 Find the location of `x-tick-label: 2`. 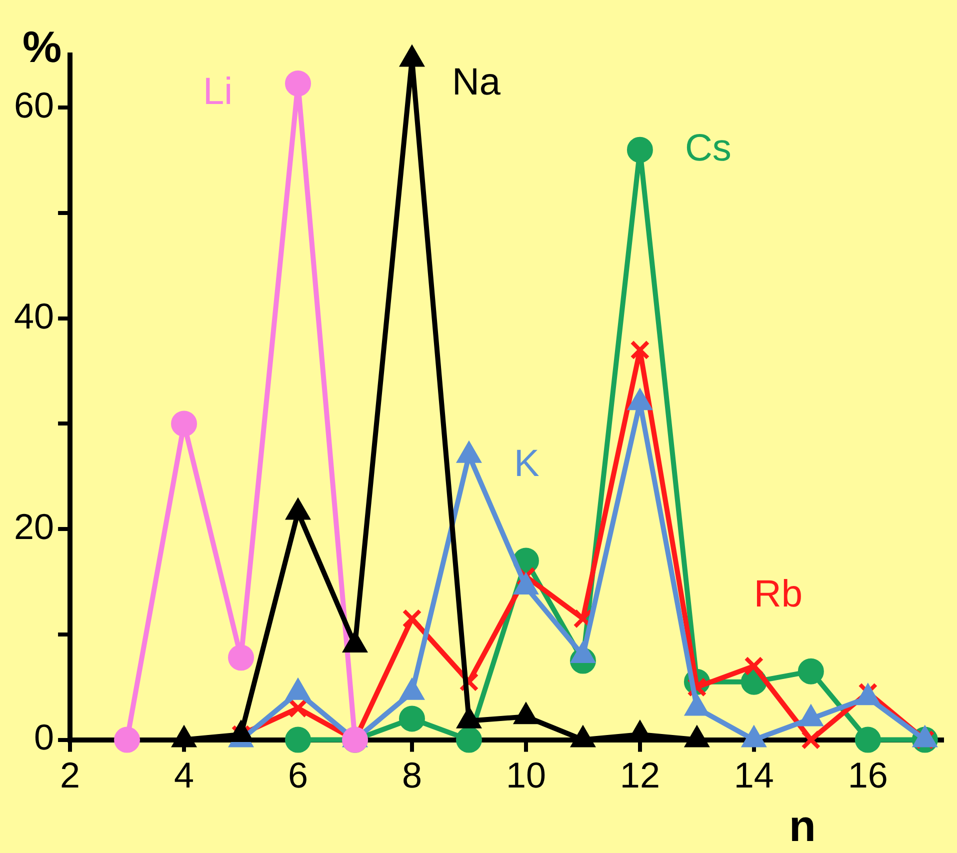

x-tick-label: 2 is located at coordinates (70, 775).